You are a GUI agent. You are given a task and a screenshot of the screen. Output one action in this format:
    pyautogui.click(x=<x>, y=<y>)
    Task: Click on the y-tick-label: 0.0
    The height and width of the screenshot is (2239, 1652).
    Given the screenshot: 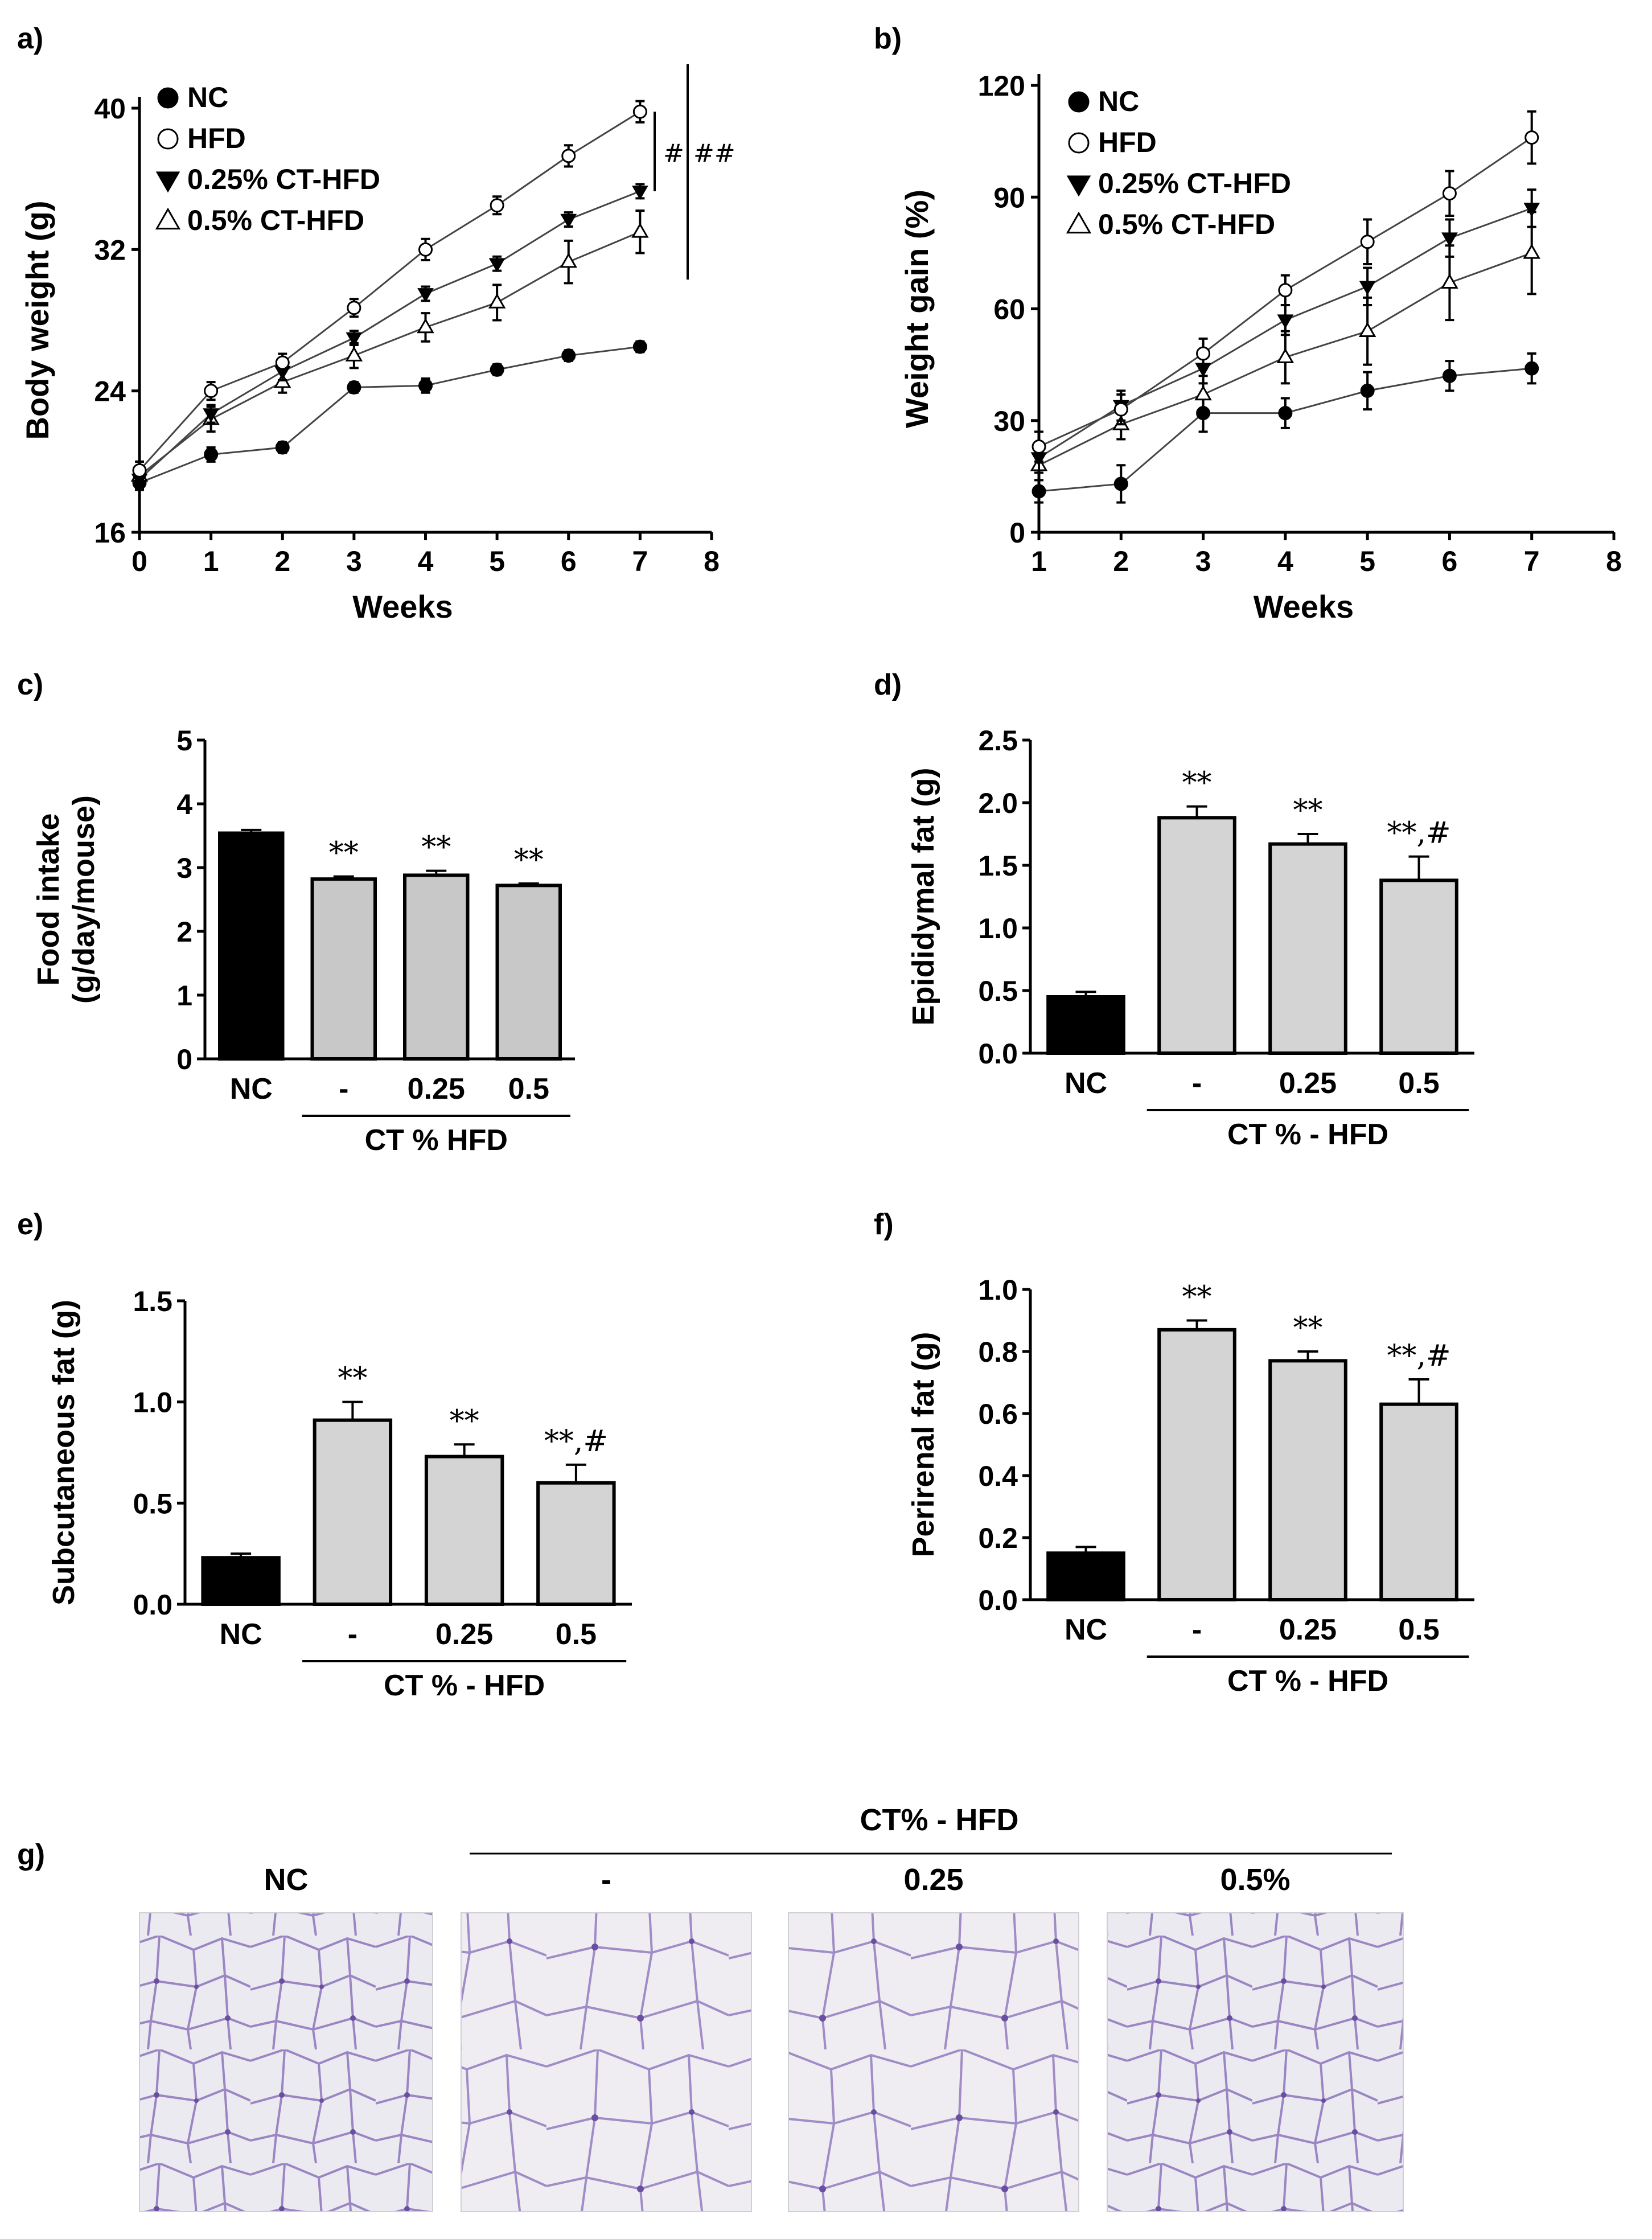 What is the action you would take?
    pyautogui.click(x=998, y=1600)
    